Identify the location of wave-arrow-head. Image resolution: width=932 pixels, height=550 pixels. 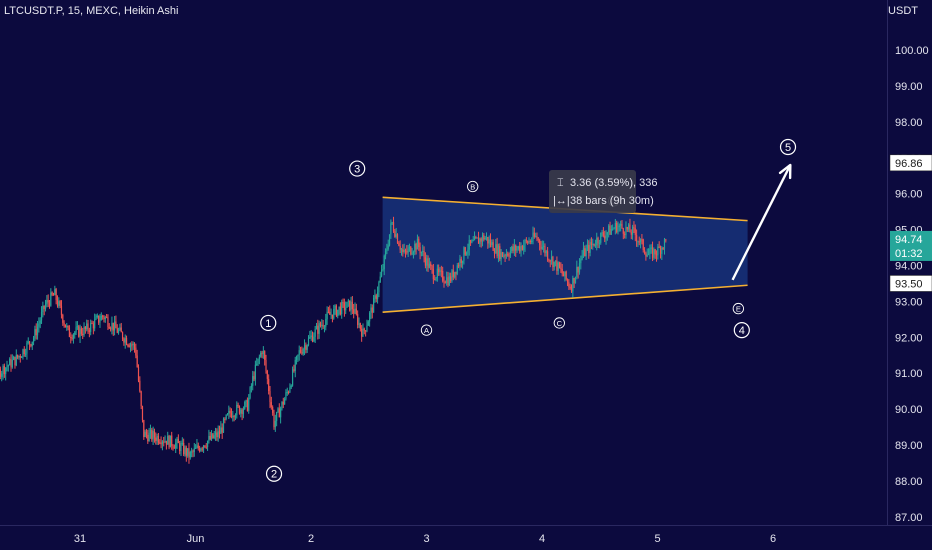
(785, 171).